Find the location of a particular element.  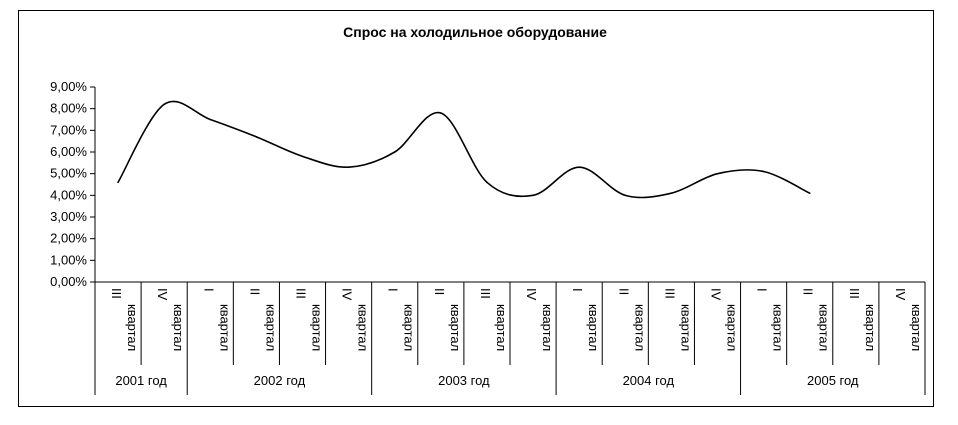

y-tick-label: 7,00% is located at coordinates (68, 129).